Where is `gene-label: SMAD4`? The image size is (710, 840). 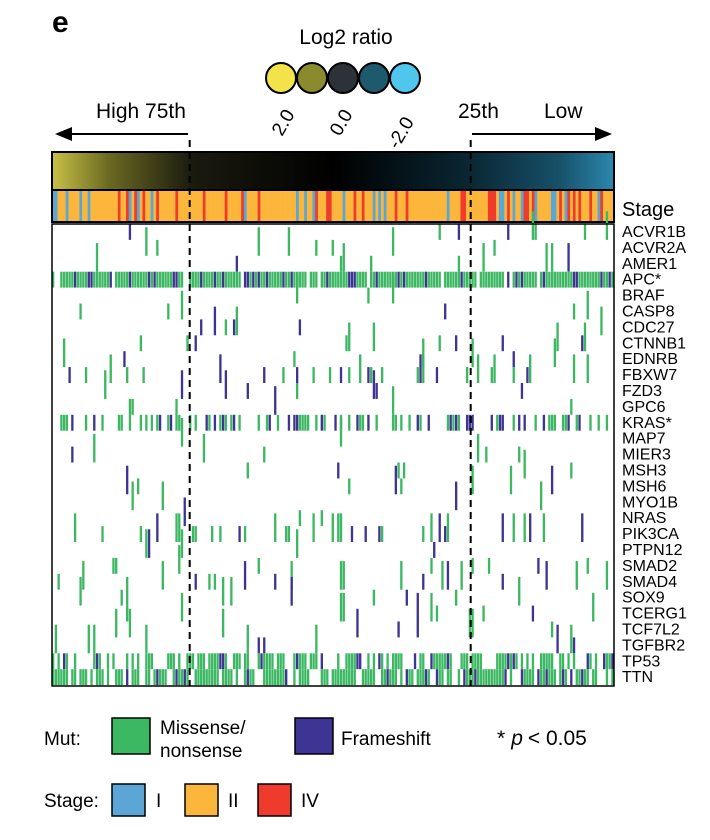
gene-label: SMAD4 is located at coordinates (649, 582).